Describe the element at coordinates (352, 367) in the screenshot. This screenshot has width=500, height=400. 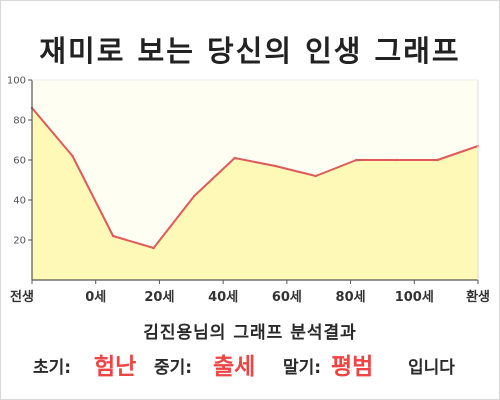
I see `late-value: 평범` at that location.